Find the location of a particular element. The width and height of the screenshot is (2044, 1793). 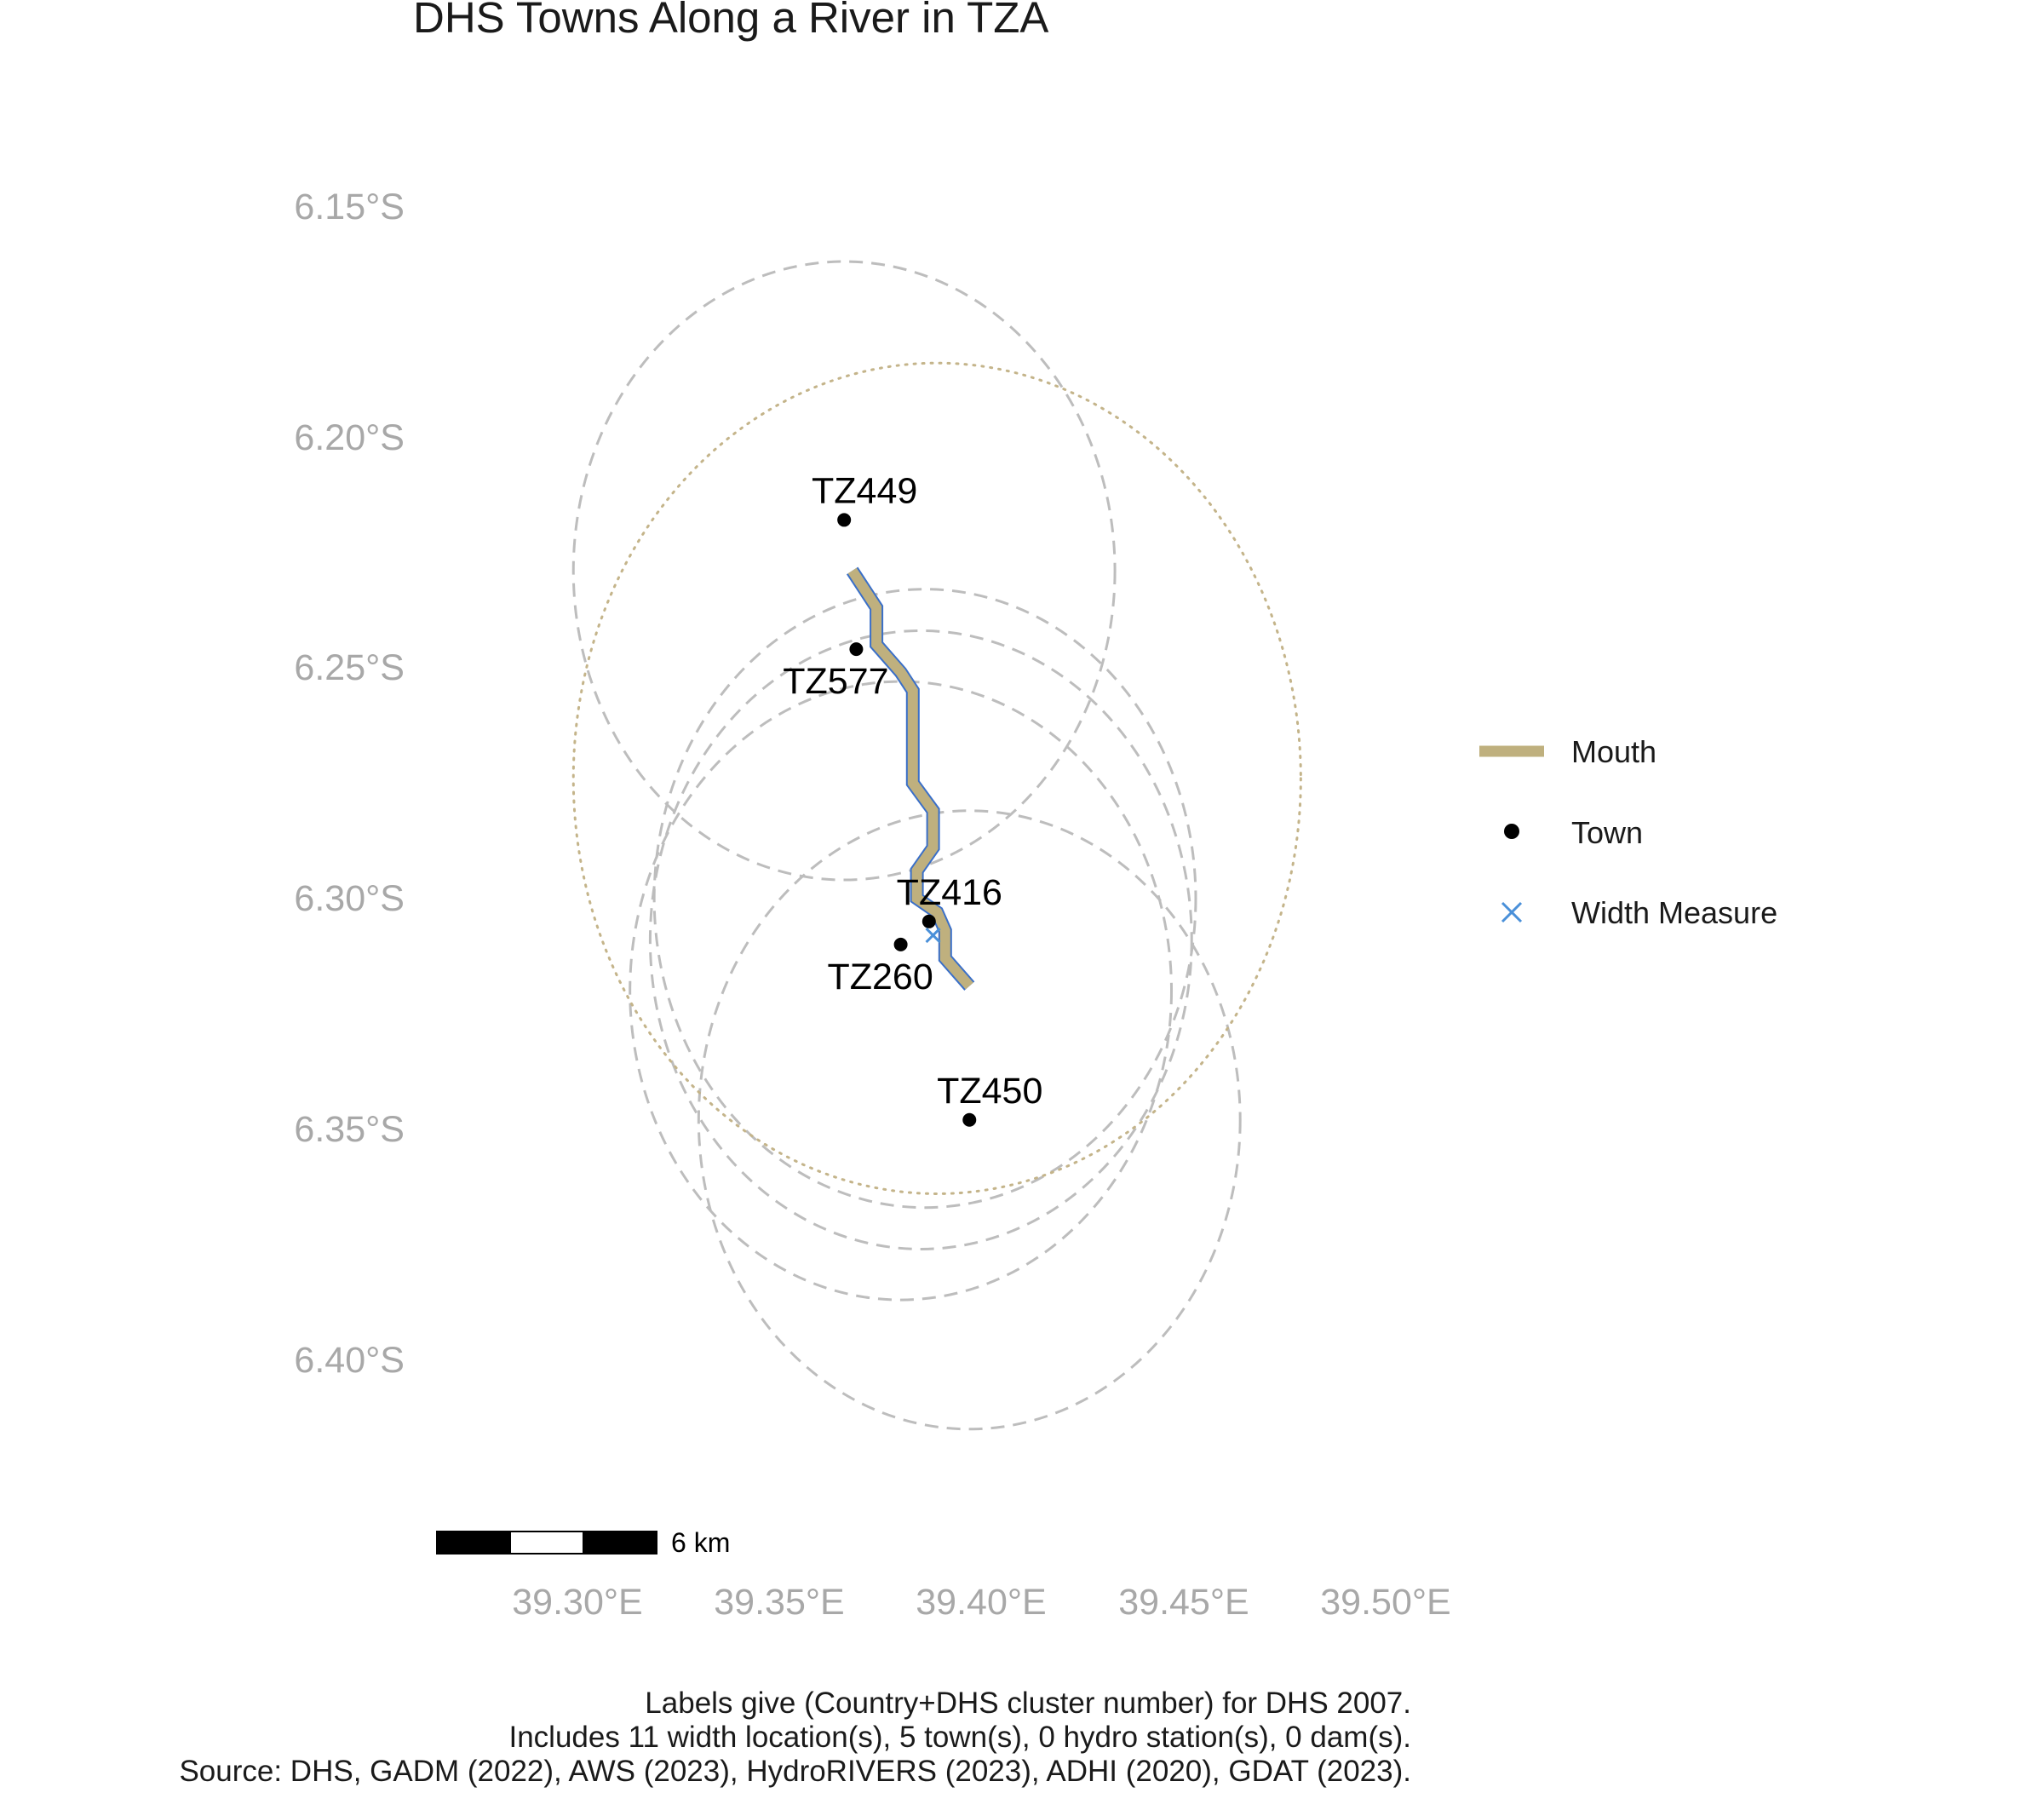

width-measure-markers is located at coordinates (933, 936).